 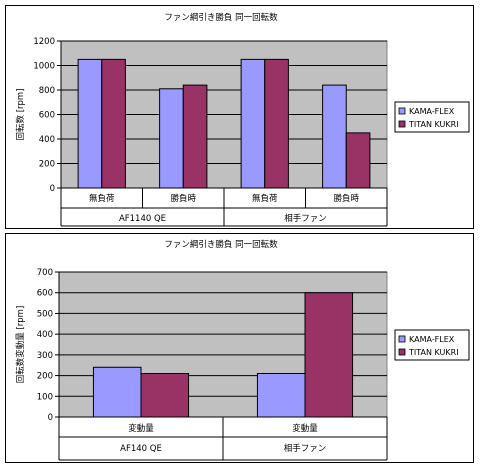 I want to click on y-tick-label: 300, so click(x=45, y=356).